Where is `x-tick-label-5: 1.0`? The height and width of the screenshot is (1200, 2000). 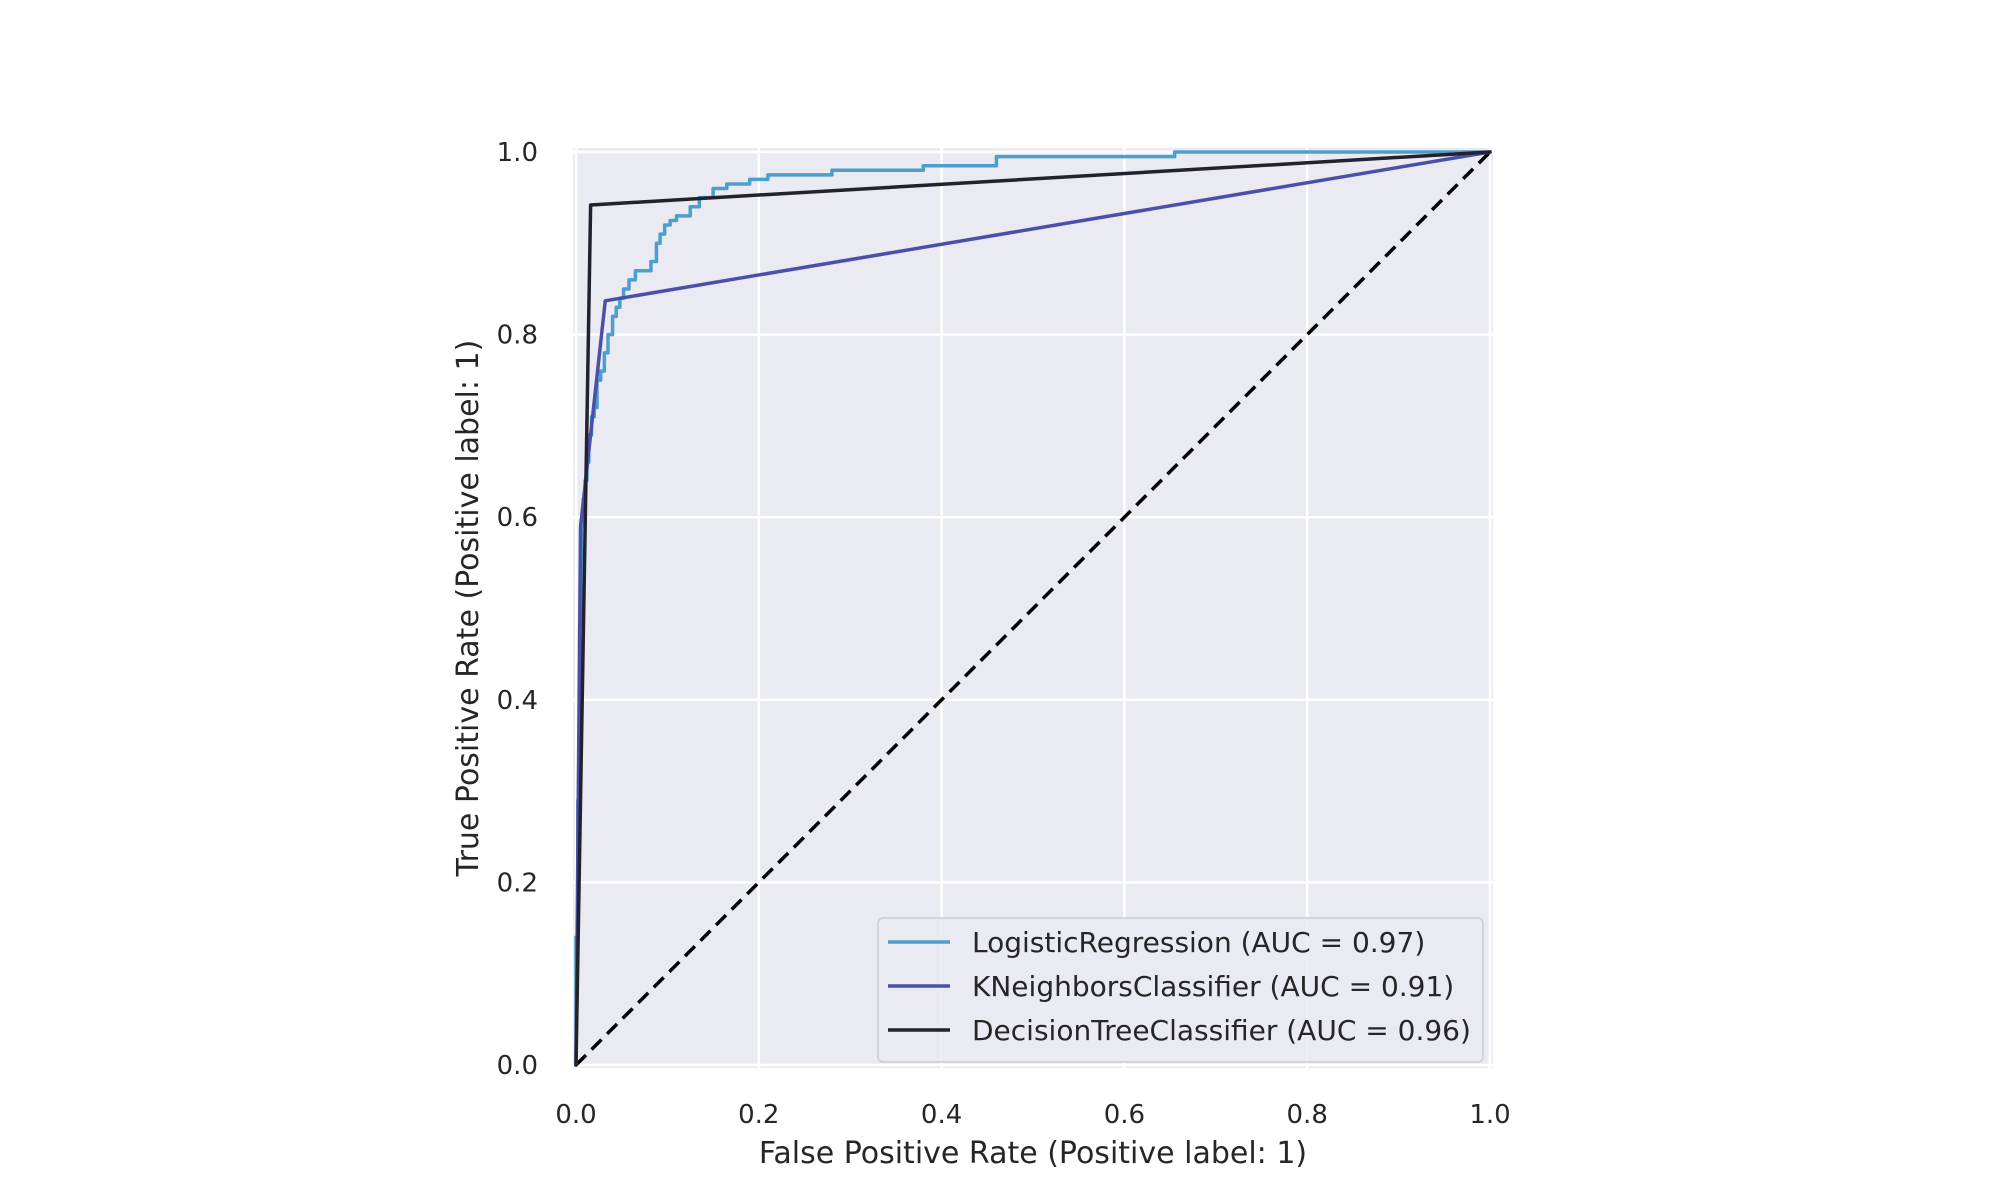 x-tick-label-5: 1.0 is located at coordinates (1489, 1115).